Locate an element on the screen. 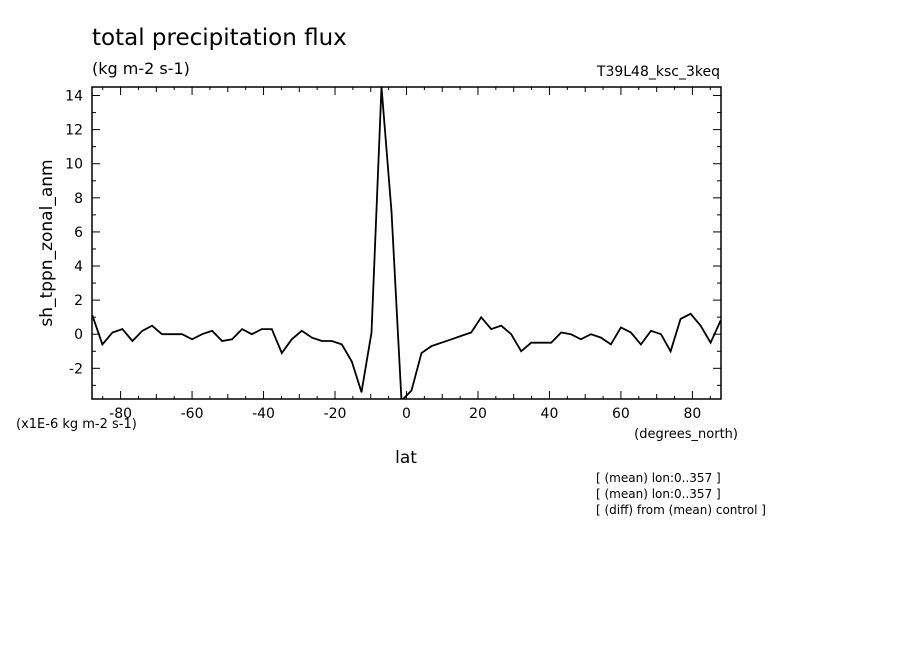  y-tick-label: 4 is located at coordinates (78, 267).